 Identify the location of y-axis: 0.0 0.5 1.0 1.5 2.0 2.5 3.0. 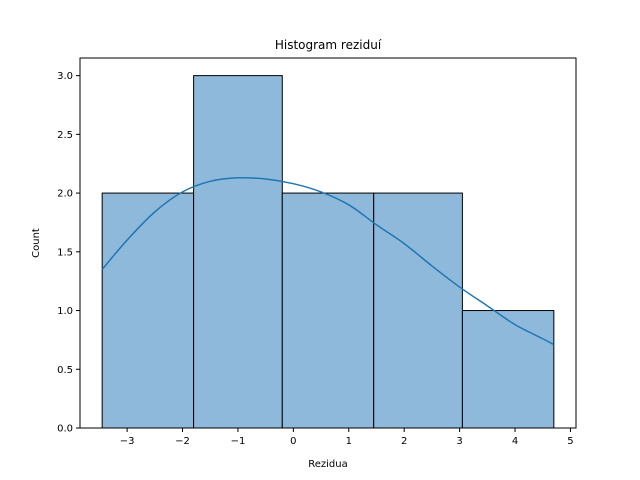
(68, 253).